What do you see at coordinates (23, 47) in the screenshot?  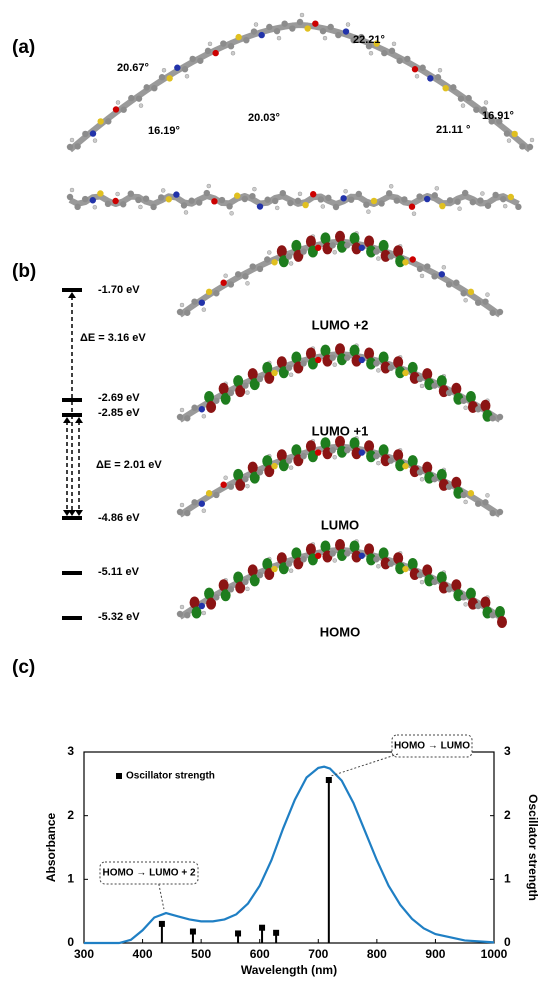 I see `panel-label: (a)` at bounding box center [23, 47].